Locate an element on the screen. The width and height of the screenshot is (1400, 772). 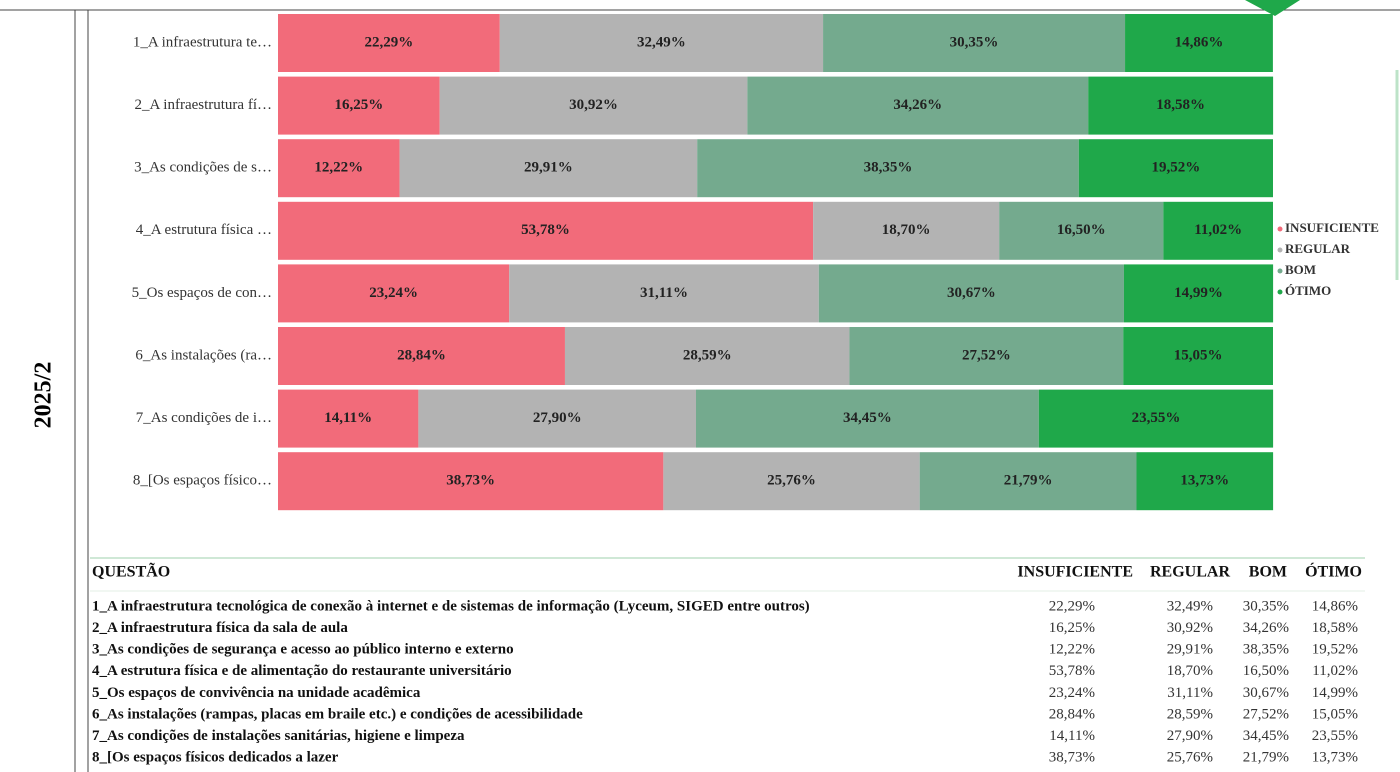
value-label: 14,11% is located at coordinates (348, 418).